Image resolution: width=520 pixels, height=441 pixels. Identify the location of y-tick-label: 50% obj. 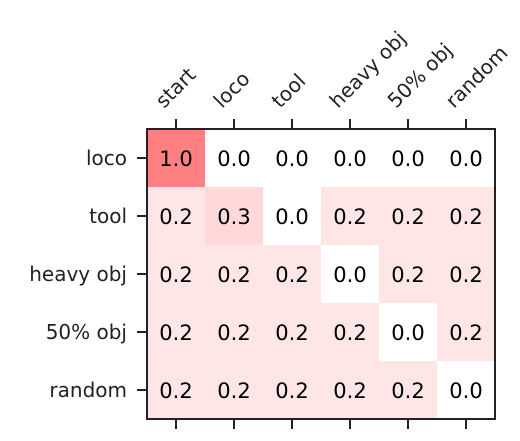
(86, 332).